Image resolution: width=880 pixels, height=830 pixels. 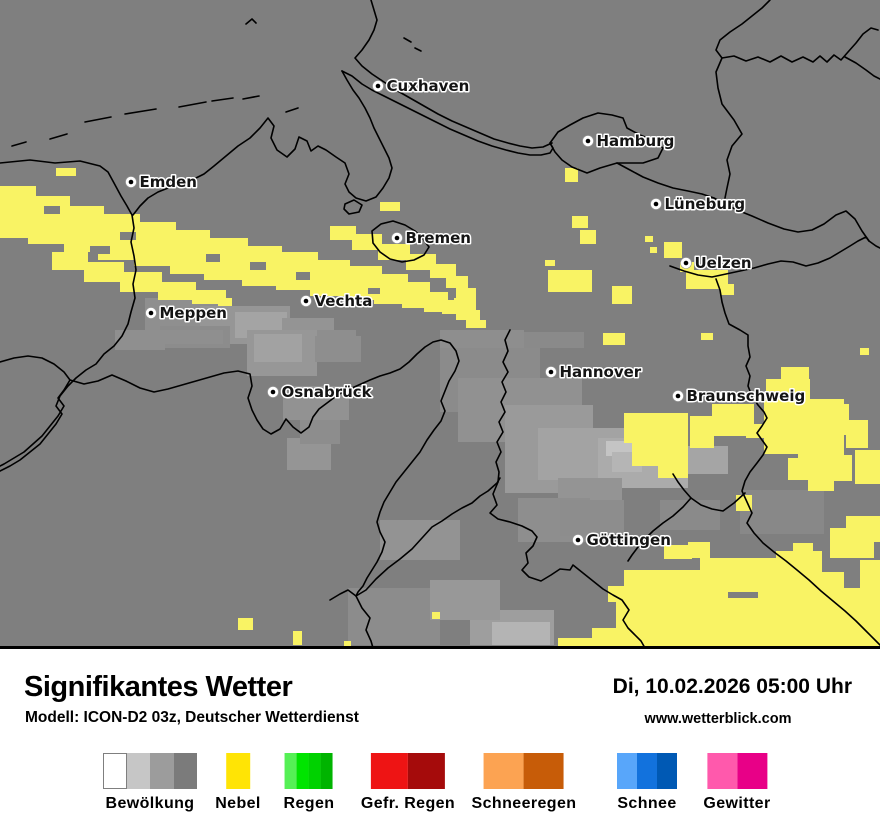 What do you see at coordinates (158, 687) in the screenshot?
I see `page-title: Signifikantes Wetter` at bounding box center [158, 687].